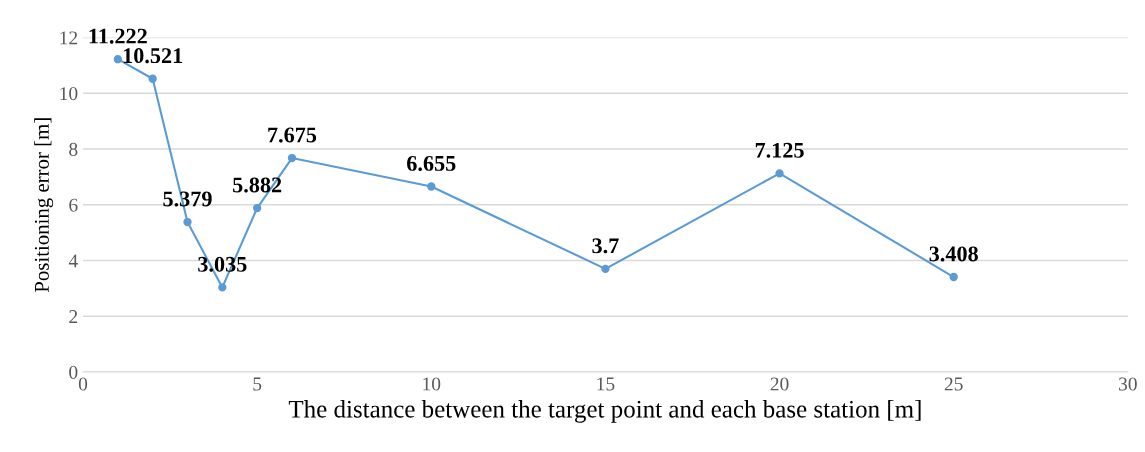 Image resolution: width=1145 pixels, height=452 pixels. I want to click on x-tick-label: 5, so click(257, 384).